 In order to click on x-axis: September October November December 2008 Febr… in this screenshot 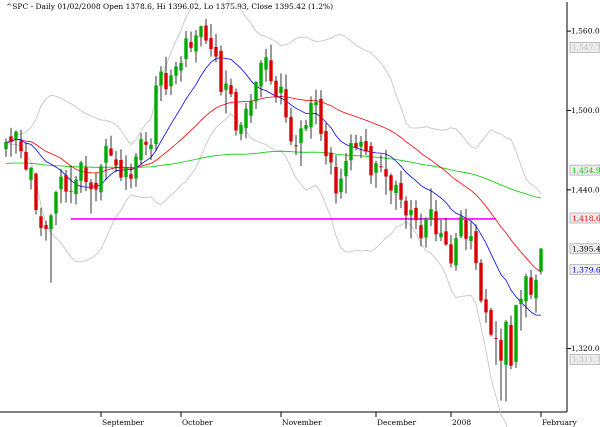, I will do `click(339, 419)`.